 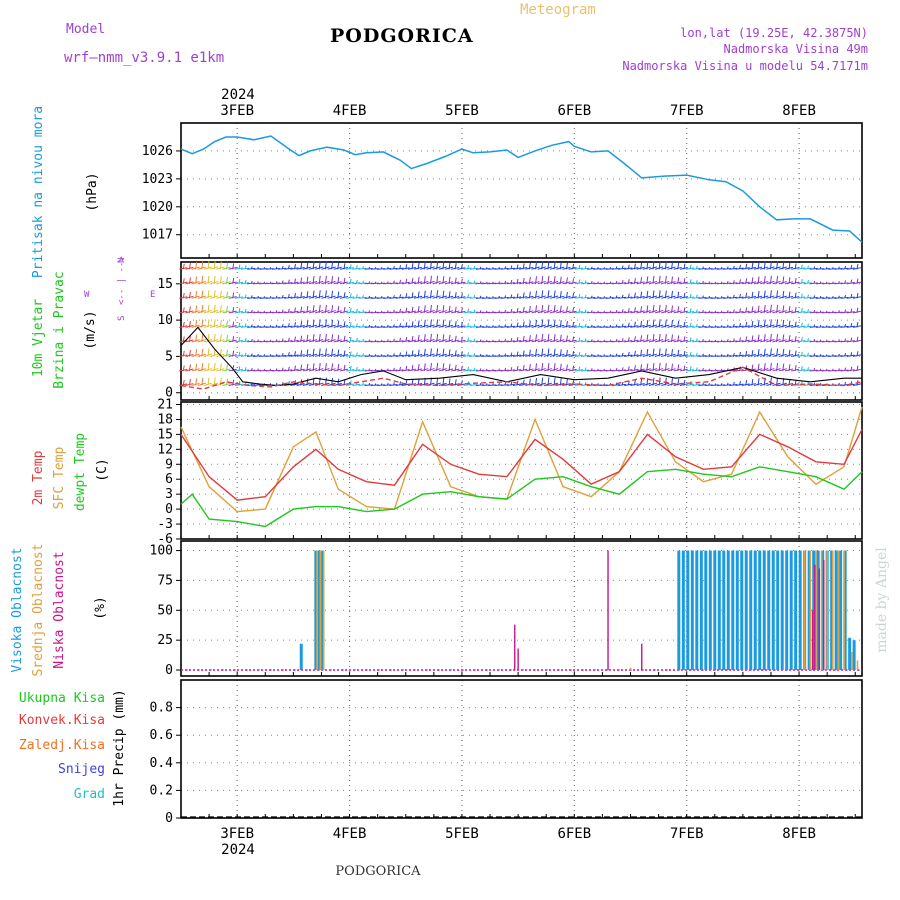 What do you see at coordinates (521, 749) in the screenshot?
I see `panel-frame` at bounding box center [521, 749].